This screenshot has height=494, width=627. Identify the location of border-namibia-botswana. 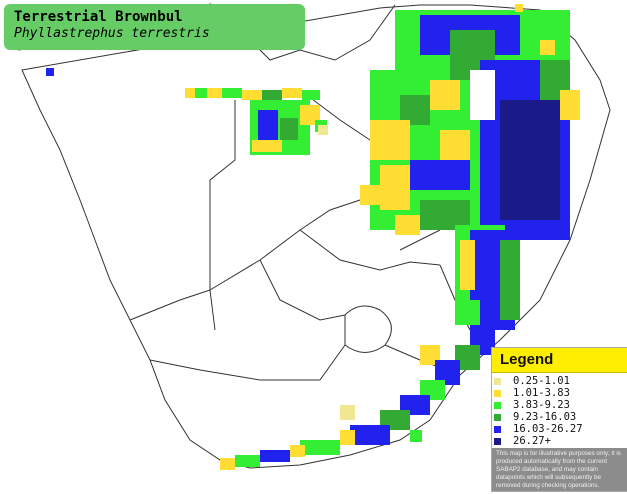
(222, 215).